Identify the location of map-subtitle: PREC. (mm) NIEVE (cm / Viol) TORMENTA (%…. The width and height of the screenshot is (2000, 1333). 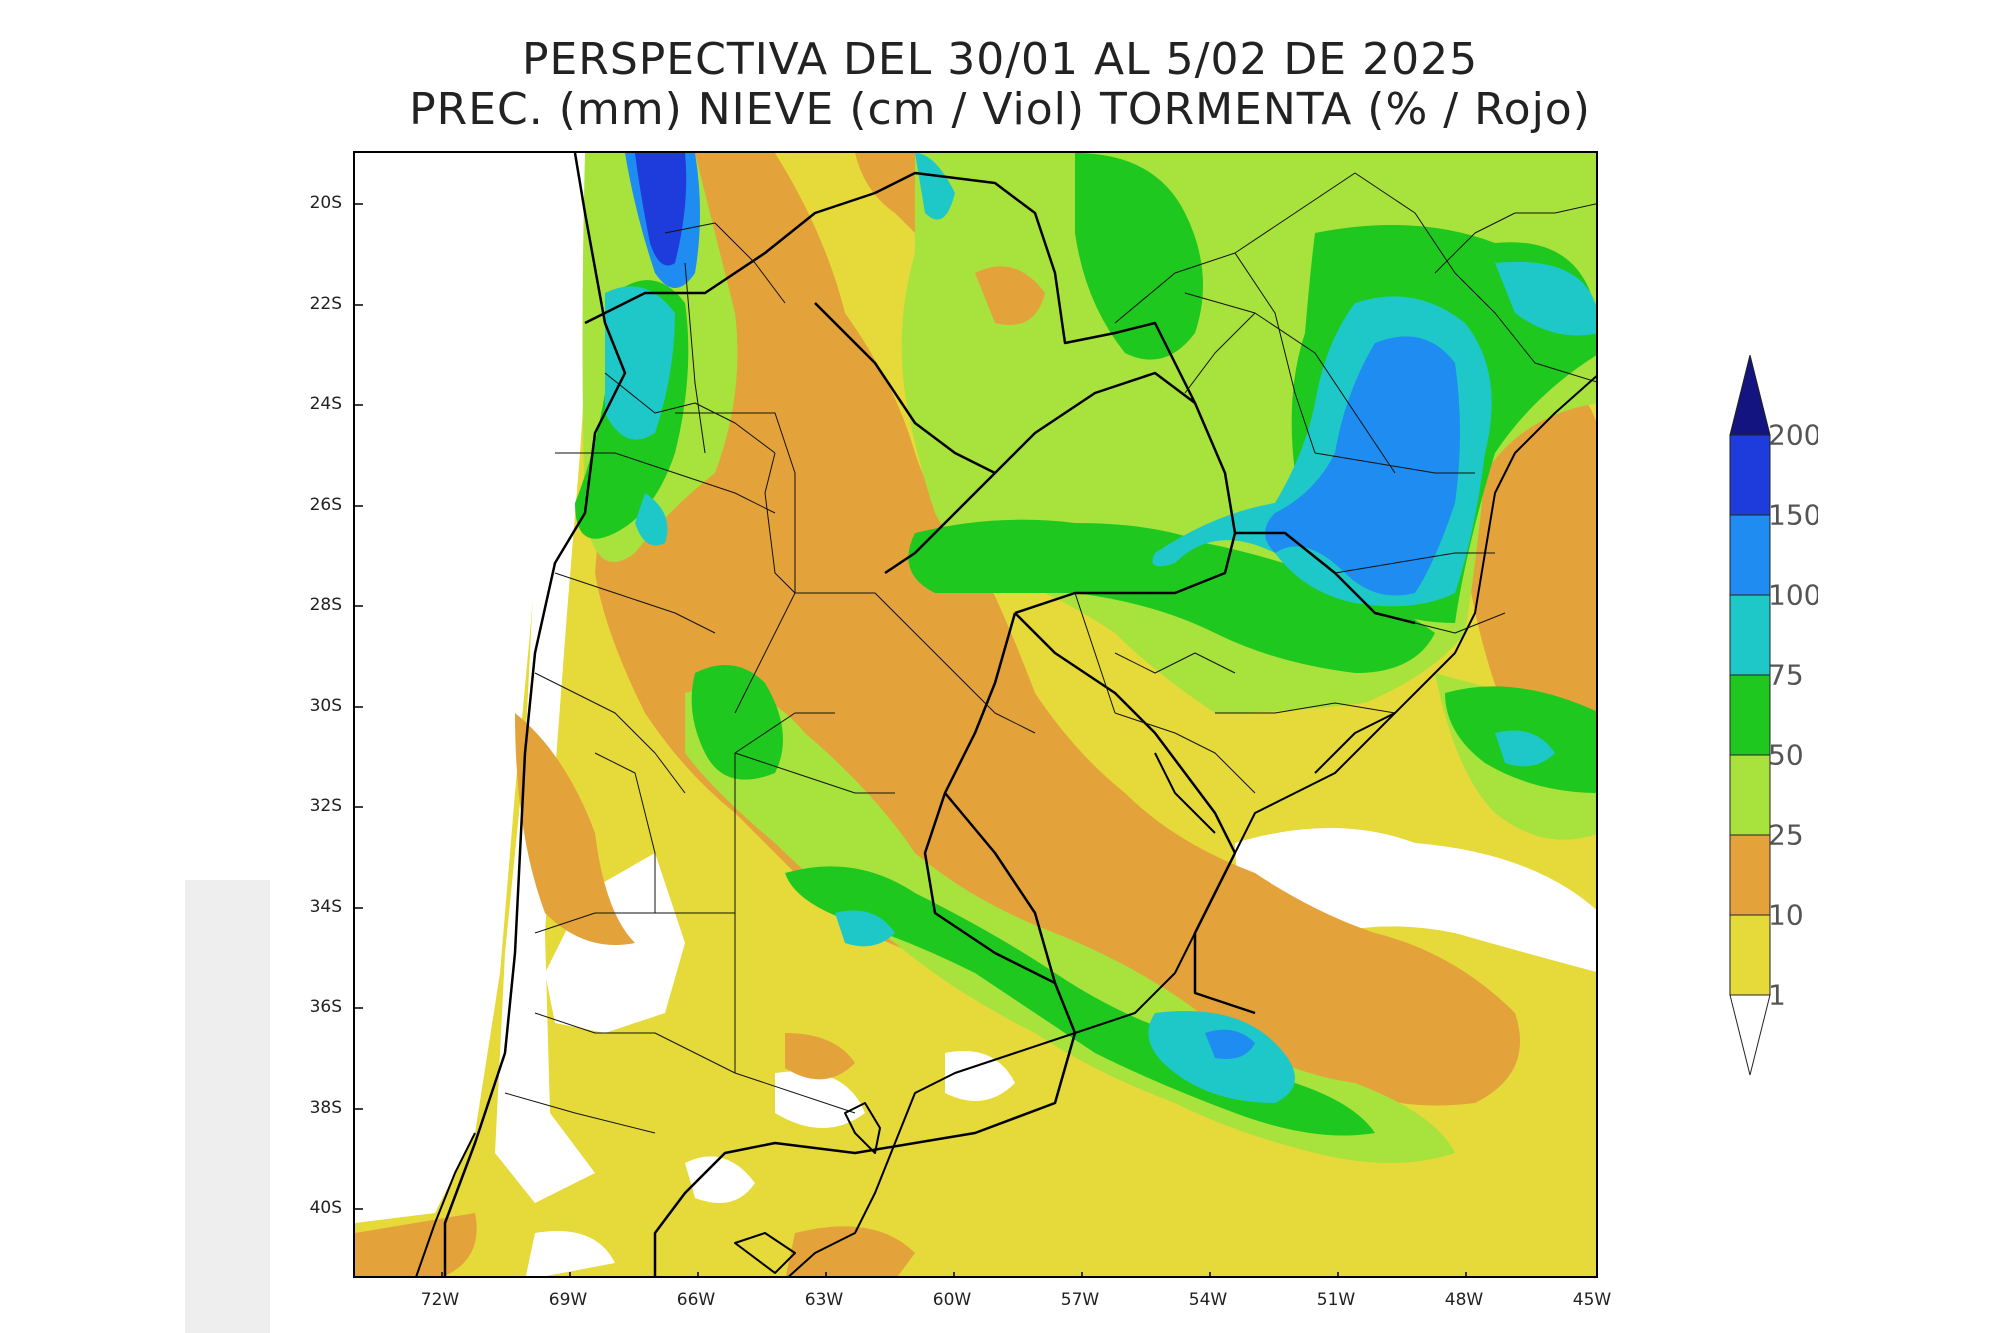
(1000, 109).